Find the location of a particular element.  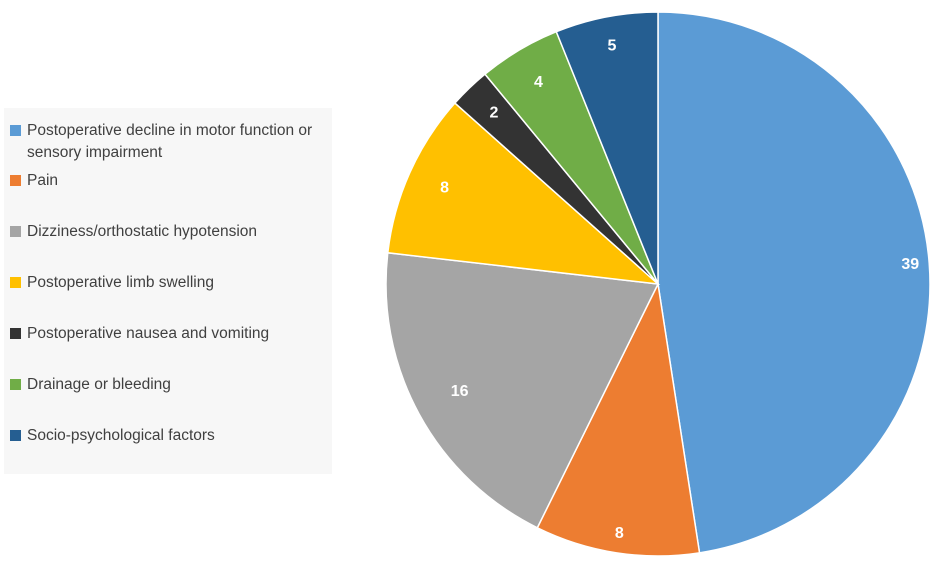

slice-data-label: 2 is located at coordinates (493, 113).